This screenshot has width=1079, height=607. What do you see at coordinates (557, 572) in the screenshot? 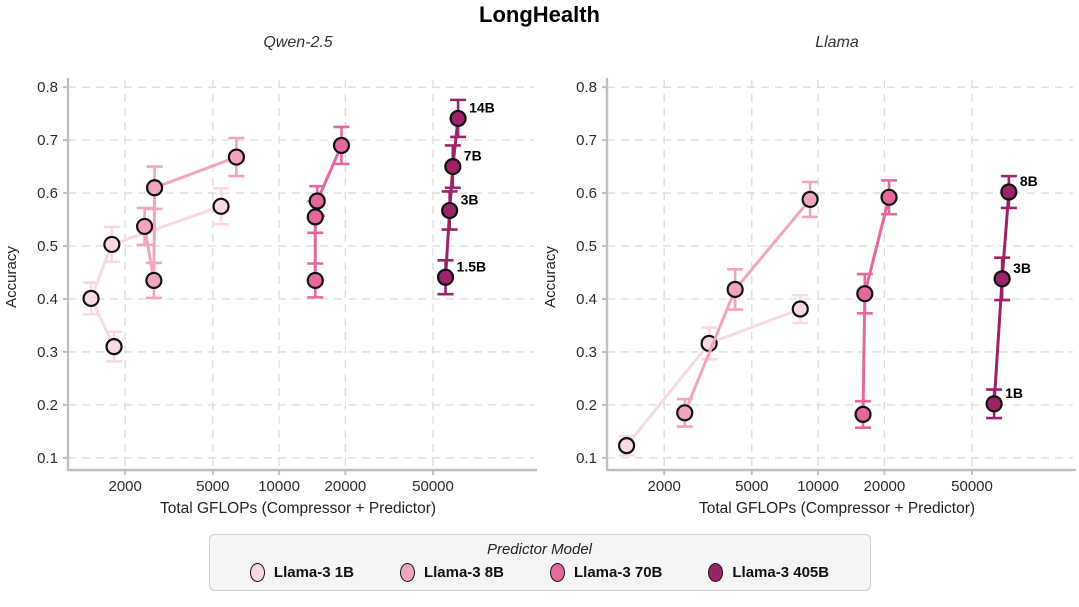
I see `predictor-70b-marker-icon` at bounding box center [557, 572].